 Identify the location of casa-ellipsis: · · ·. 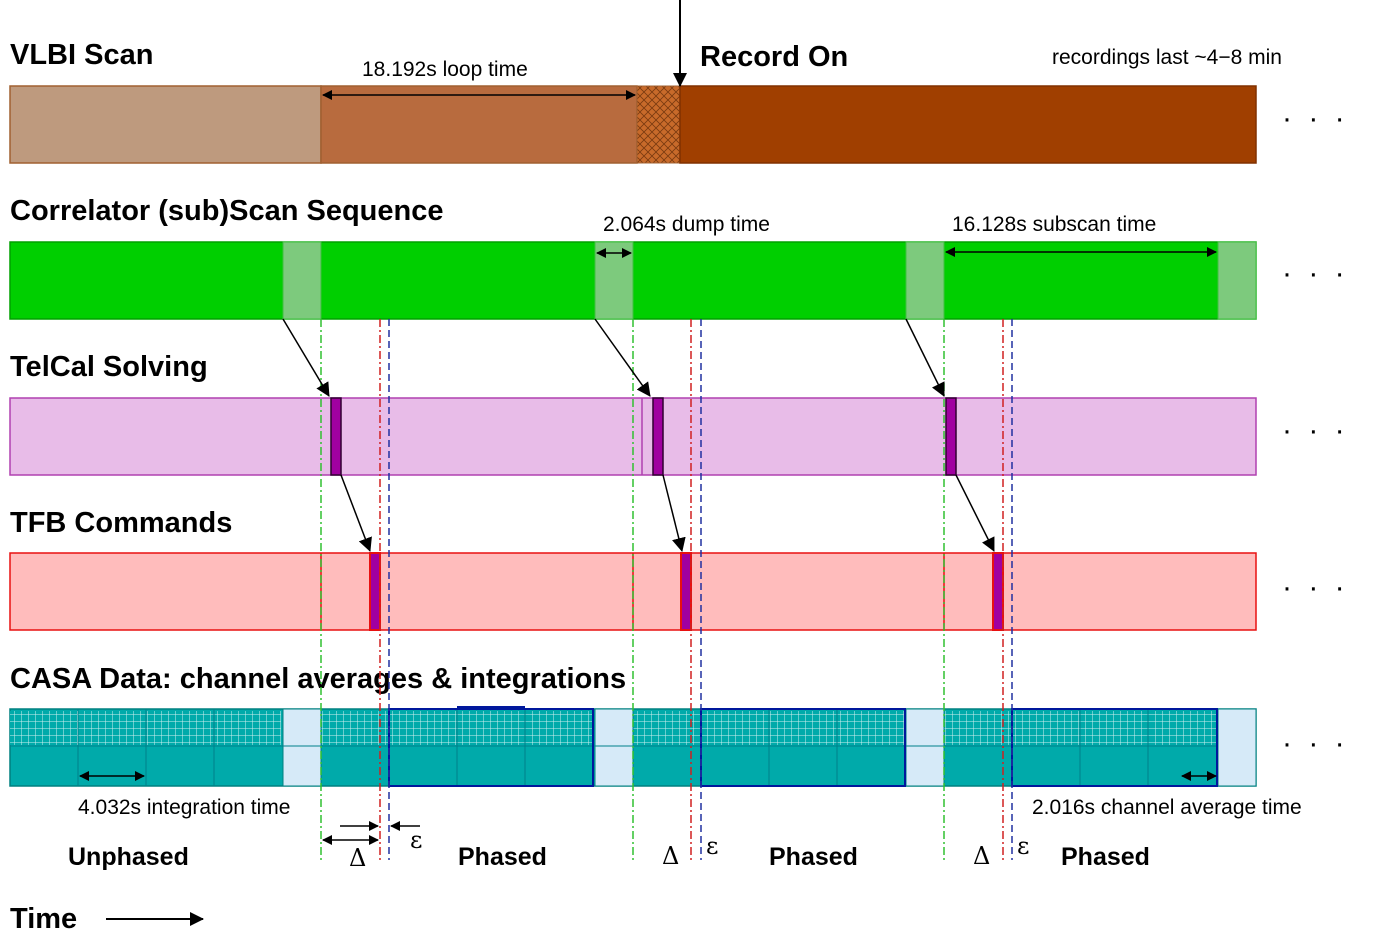
(1315, 743).